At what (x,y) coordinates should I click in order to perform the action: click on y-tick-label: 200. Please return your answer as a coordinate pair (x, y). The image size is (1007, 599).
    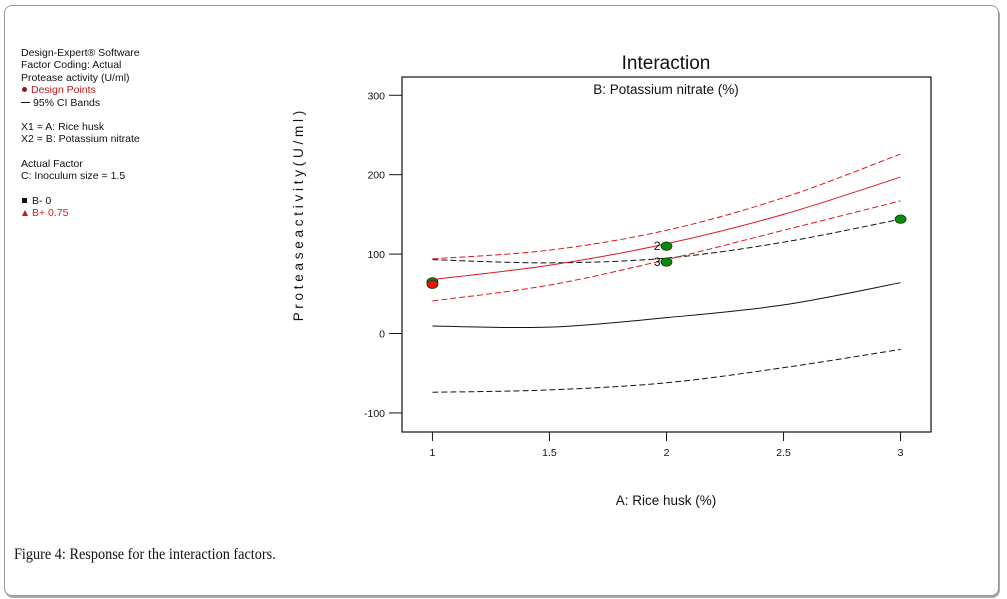
    Looking at the image, I should click on (376, 176).